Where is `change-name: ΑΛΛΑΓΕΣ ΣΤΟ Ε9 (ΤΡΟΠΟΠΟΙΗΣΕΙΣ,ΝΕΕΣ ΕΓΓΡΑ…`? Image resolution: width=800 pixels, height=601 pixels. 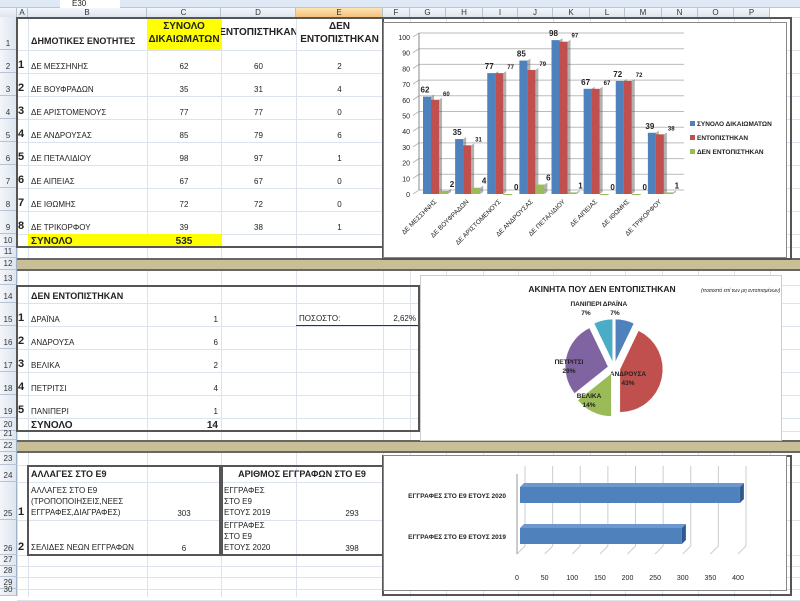 change-name: ΑΛΛΑΓΕΣ ΣΤΟ Ε9 (ΤΡΟΠΟΠΟΙΗΣΕΙΣ,ΝΕΕΣ ΕΓΓΡΑ… is located at coordinates (77, 501).